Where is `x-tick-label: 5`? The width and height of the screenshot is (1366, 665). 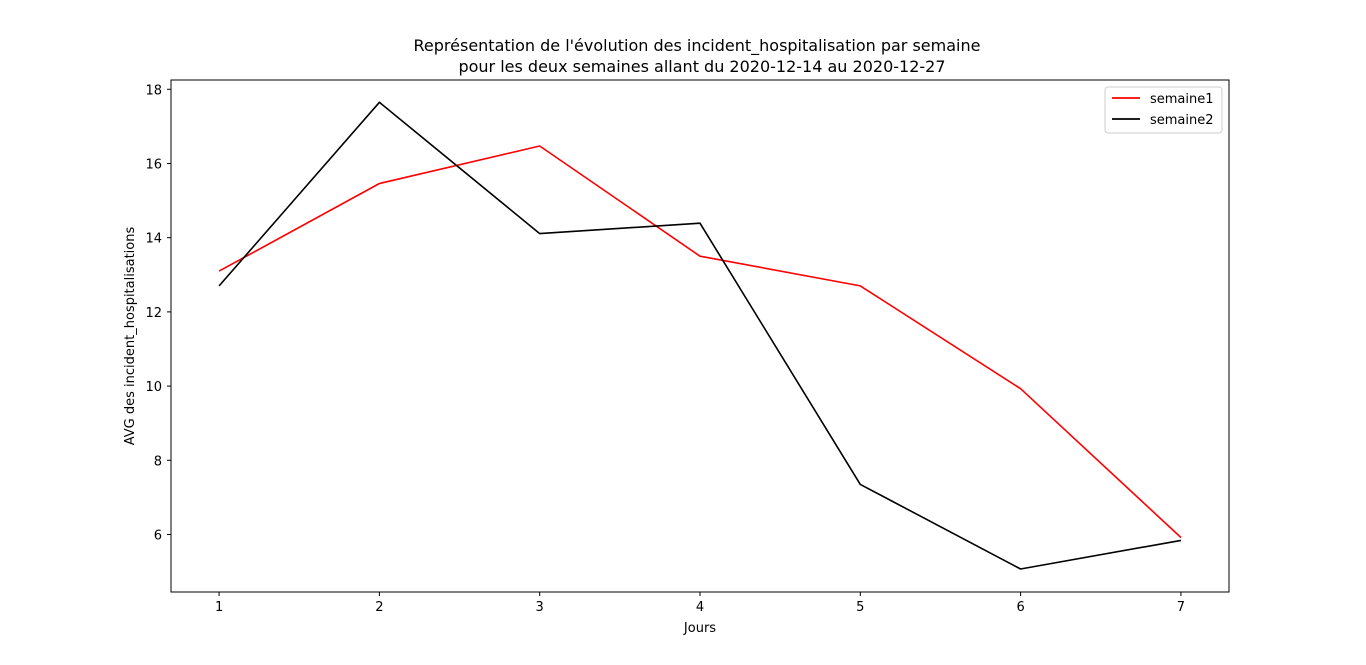
x-tick-label: 5 is located at coordinates (860, 607).